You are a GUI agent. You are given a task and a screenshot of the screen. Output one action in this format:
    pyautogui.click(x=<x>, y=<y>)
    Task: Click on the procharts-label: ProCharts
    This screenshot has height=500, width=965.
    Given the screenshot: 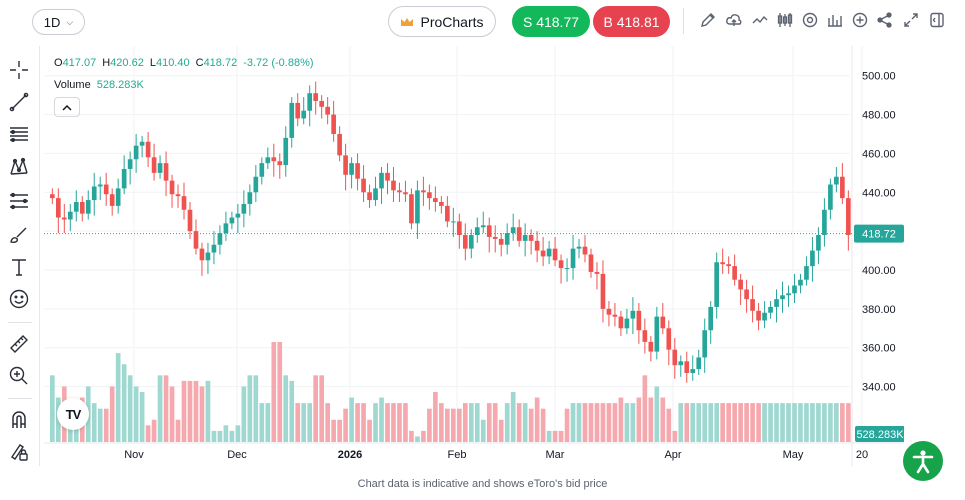 What is the action you would take?
    pyautogui.click(x=452, y=21)
    